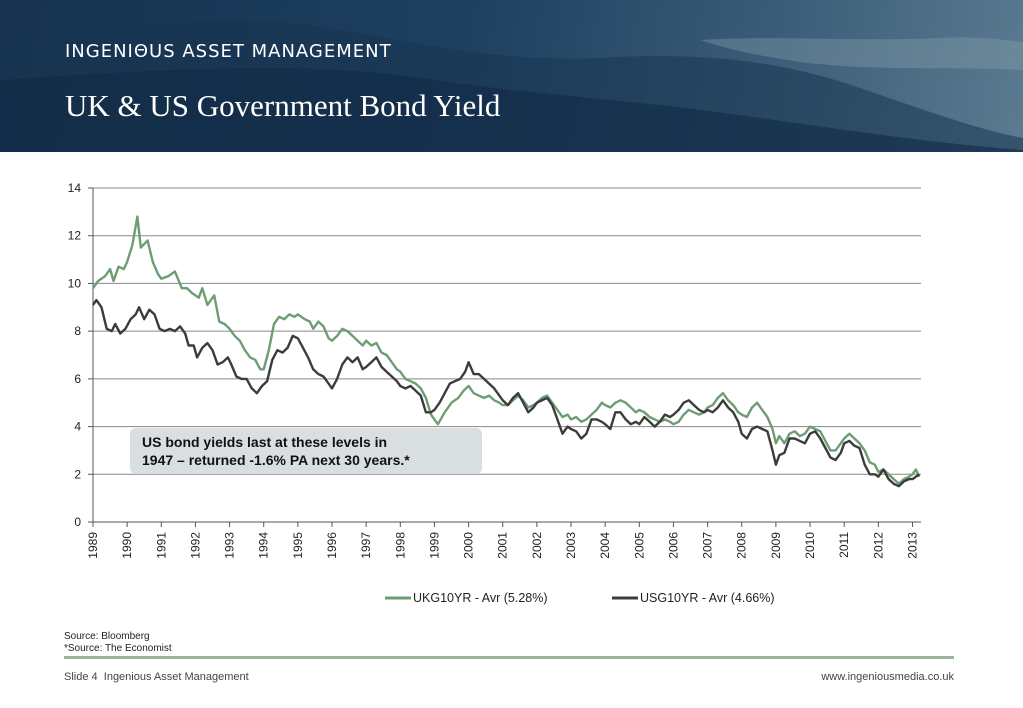 The height and width of the screenshot is (708, 1023). Describe the element at coordinates (264, 545) in the screenshot. I see `x-tick-label: 1994` at that location.